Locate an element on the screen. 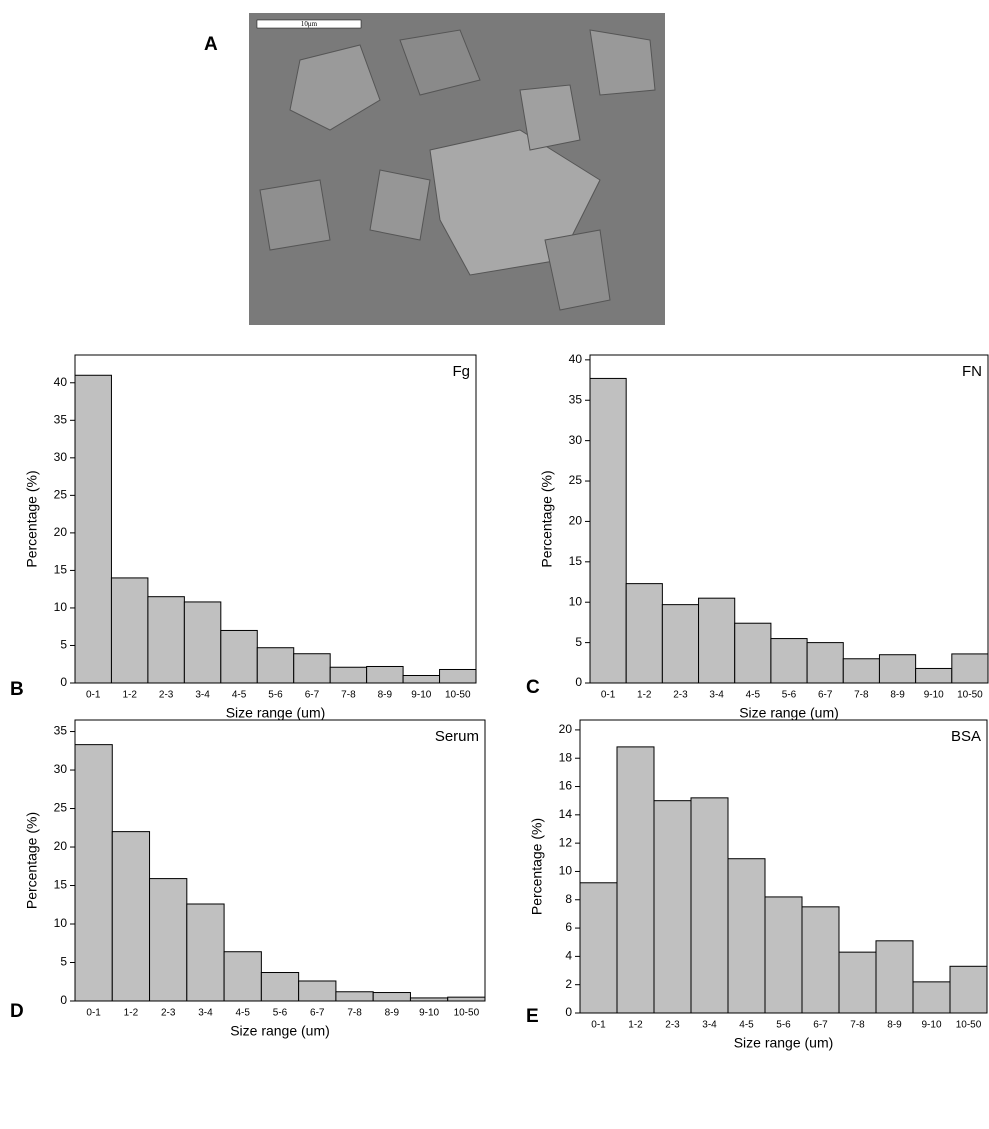  series-label: BSA is located at coordinates (966, 736).